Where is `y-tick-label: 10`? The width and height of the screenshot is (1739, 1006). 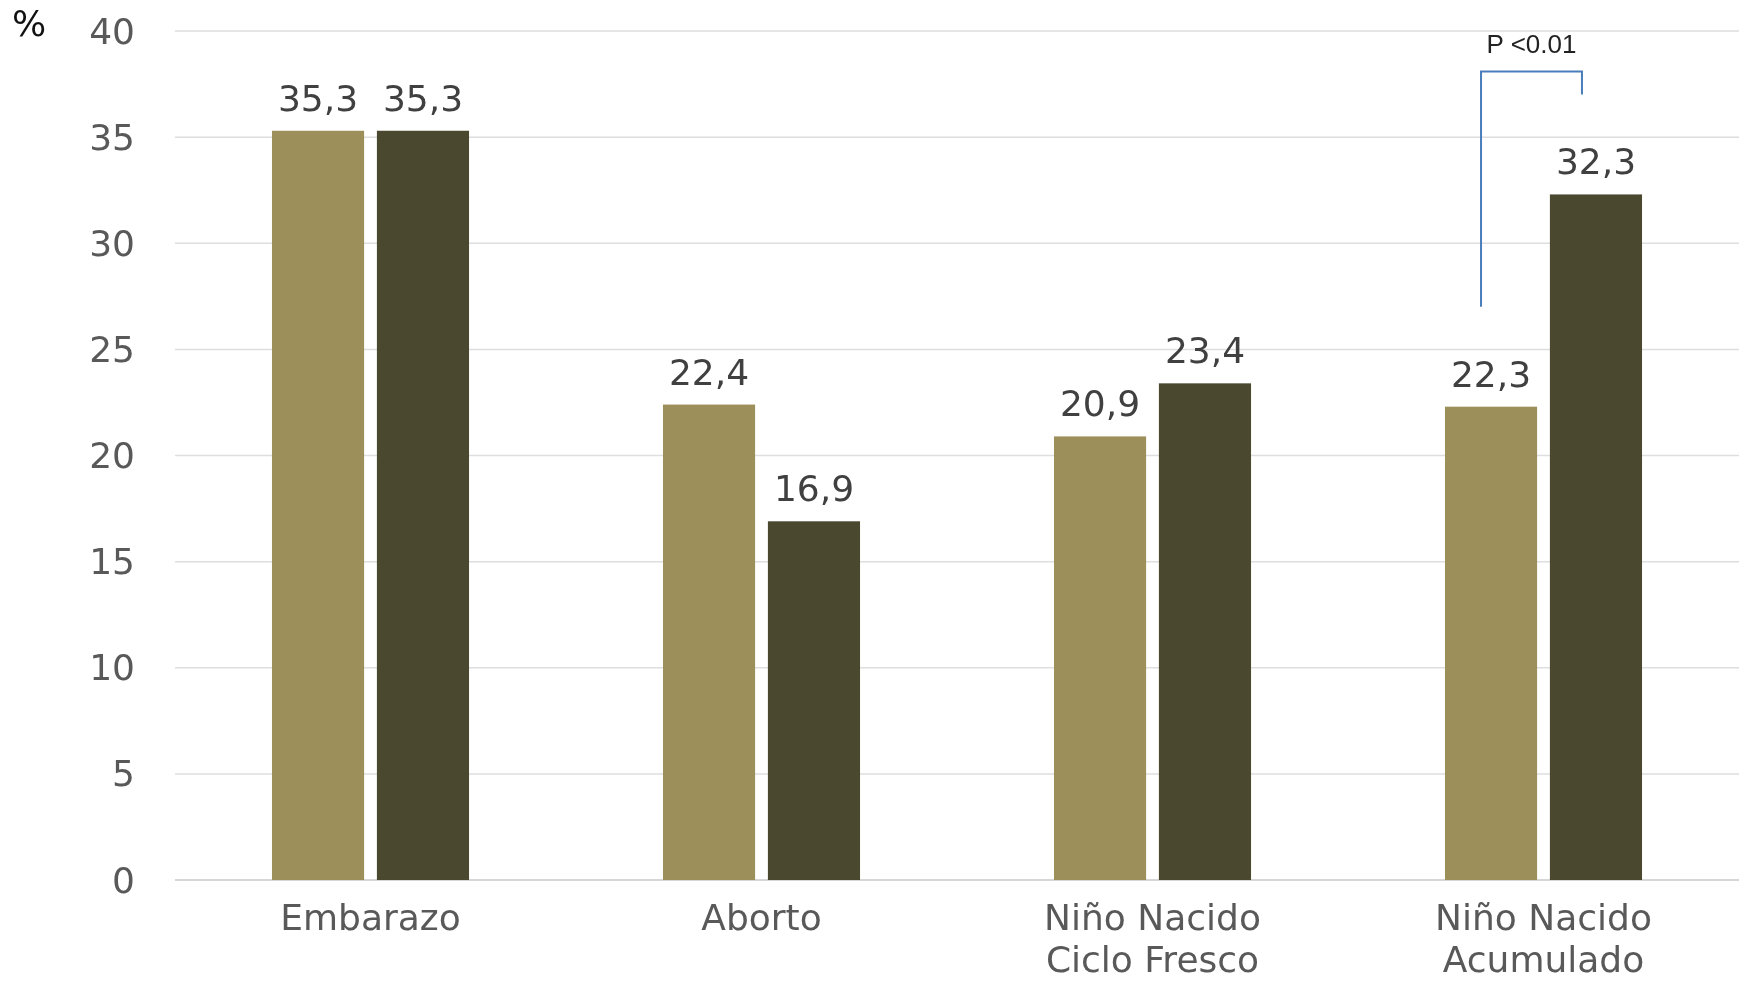 y-tick-label: 10 is located at coordinates (112, 668).